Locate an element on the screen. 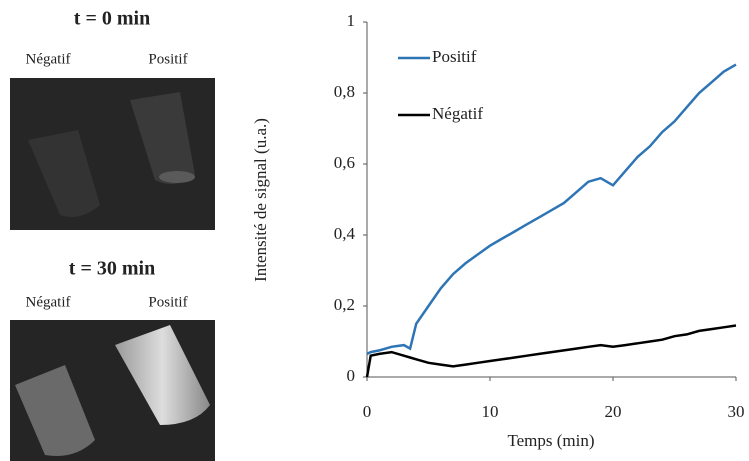 The image size is (749, 461). y-axis-label: Intensité de signal (u.a.) is located at coordinates (260, 200).